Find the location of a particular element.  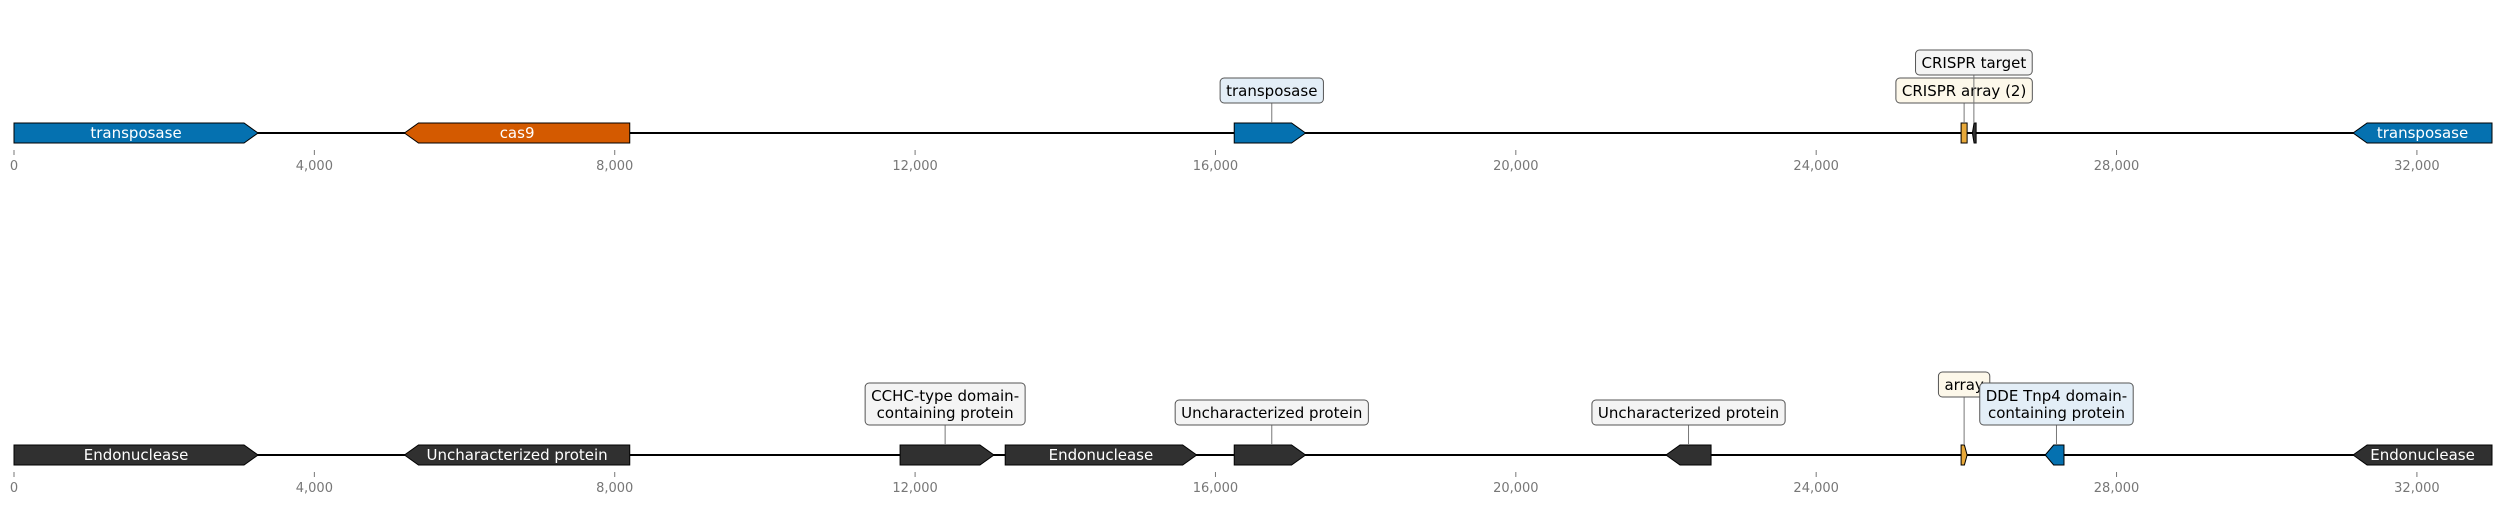

feature-callout: array is located at coordinates (1964, 408).